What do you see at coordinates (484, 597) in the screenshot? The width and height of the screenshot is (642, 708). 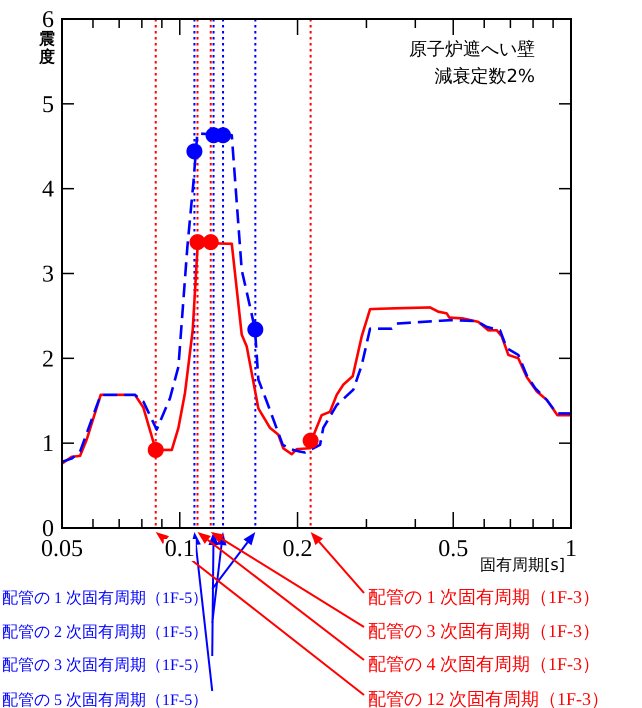 I see `ref-line-label: 配管の 1 次固有周期（1F-3）` at bounding box center [484, 597].